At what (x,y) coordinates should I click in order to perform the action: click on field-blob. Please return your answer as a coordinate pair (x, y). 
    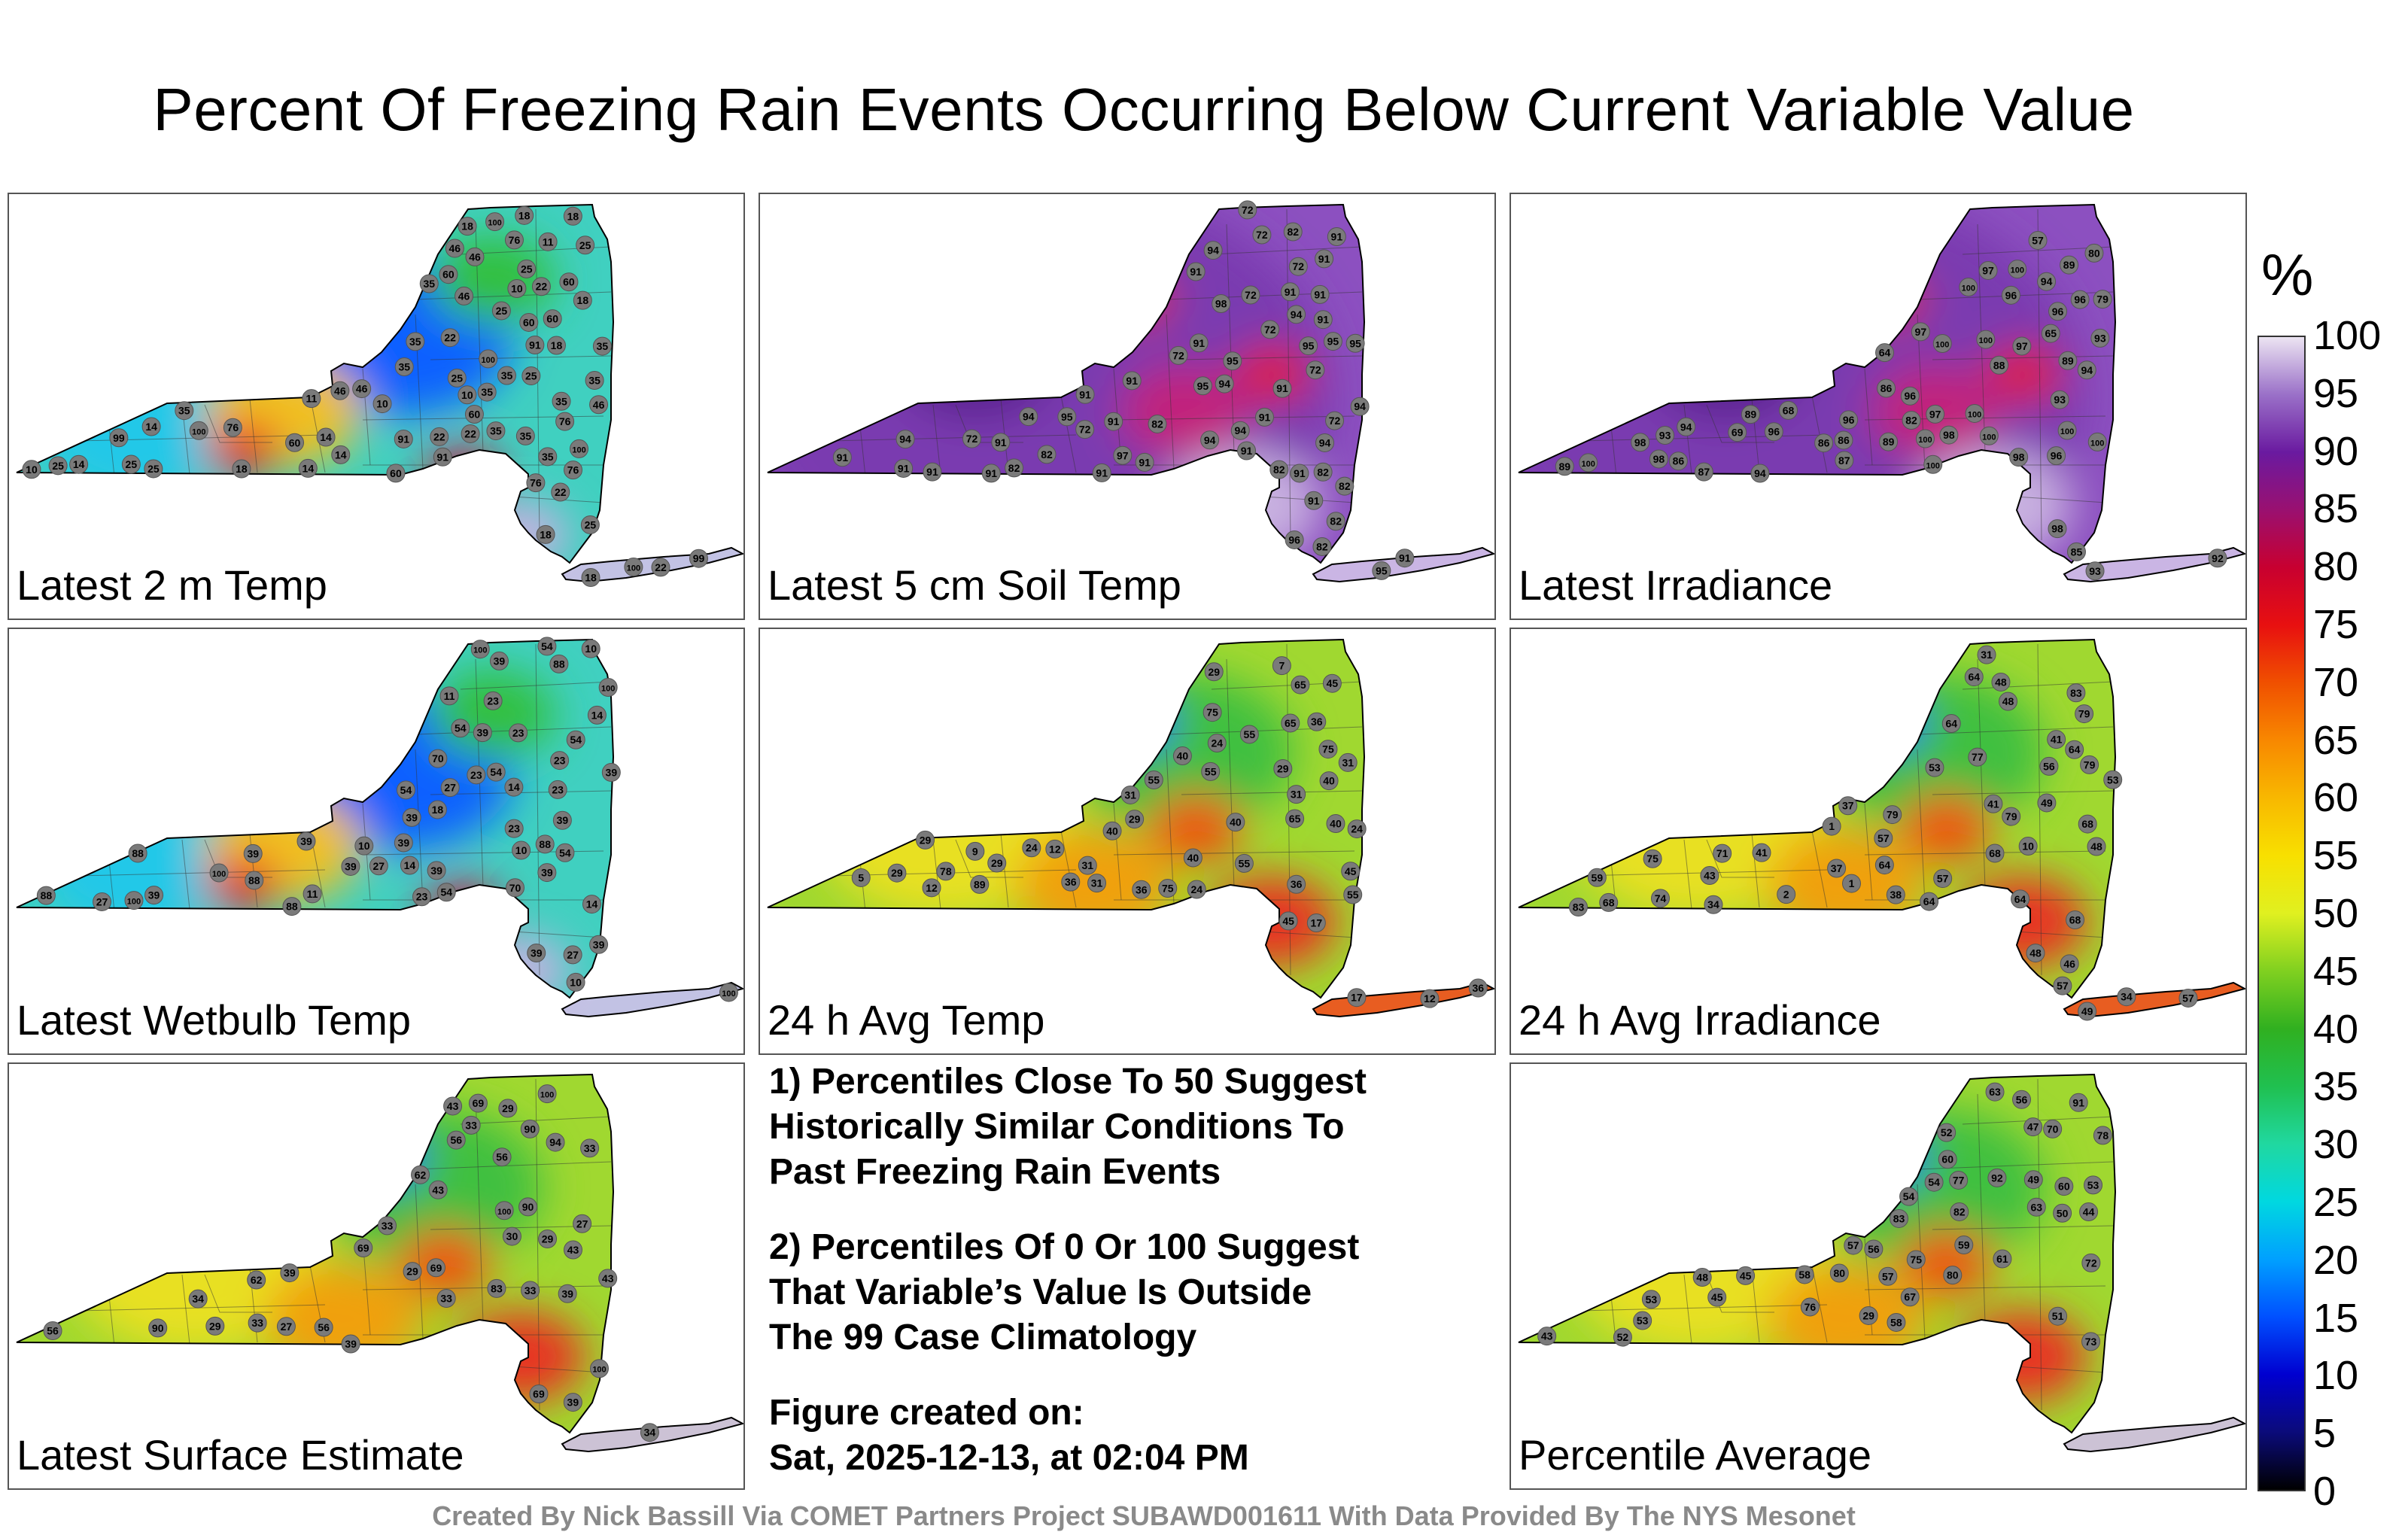
    Looking at the image, I should click on (522, 971).